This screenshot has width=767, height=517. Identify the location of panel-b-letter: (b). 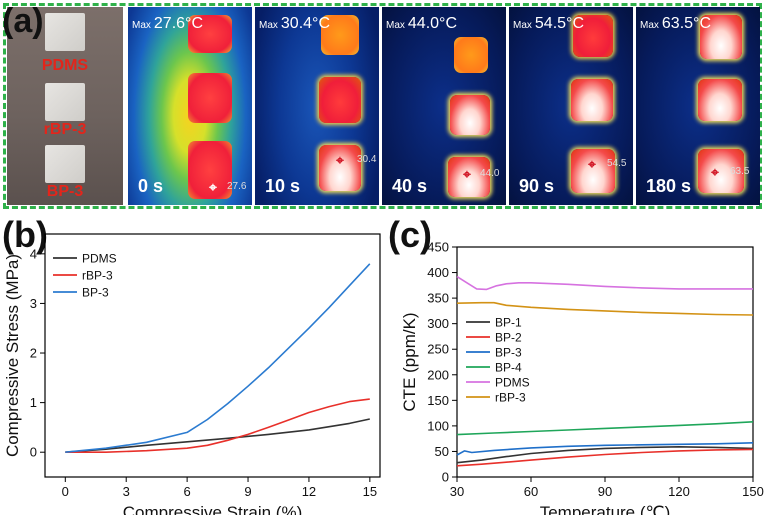
(25, 234).